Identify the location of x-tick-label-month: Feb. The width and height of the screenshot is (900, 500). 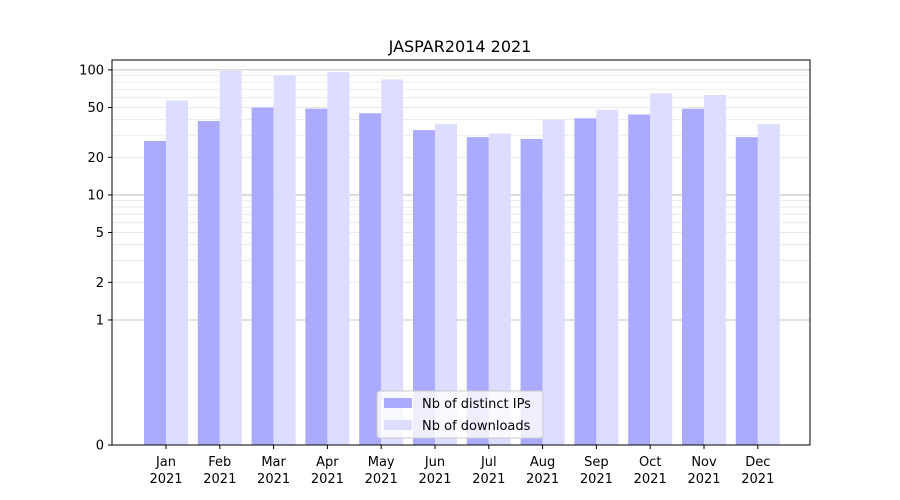
(219, 462).